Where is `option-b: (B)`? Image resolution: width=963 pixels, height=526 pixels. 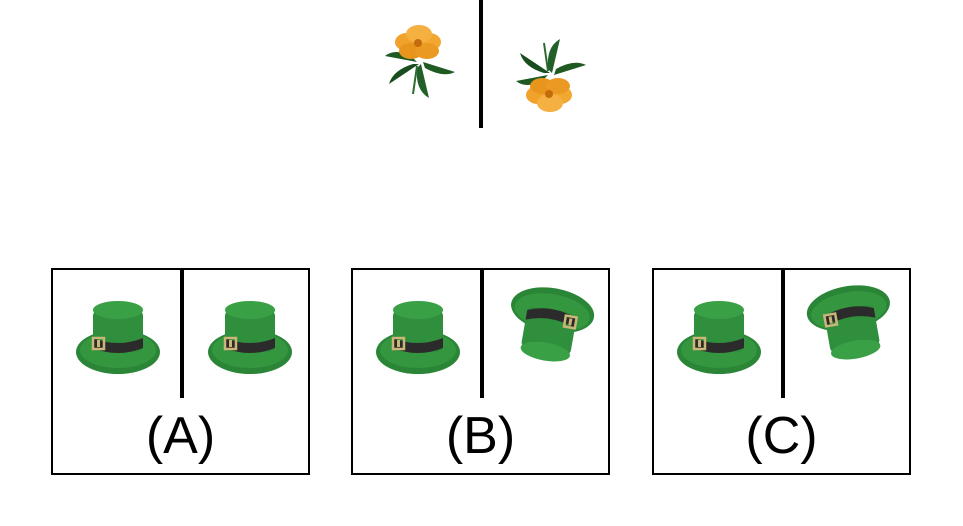 option-b: (B) is located at coordinates (480, 371).